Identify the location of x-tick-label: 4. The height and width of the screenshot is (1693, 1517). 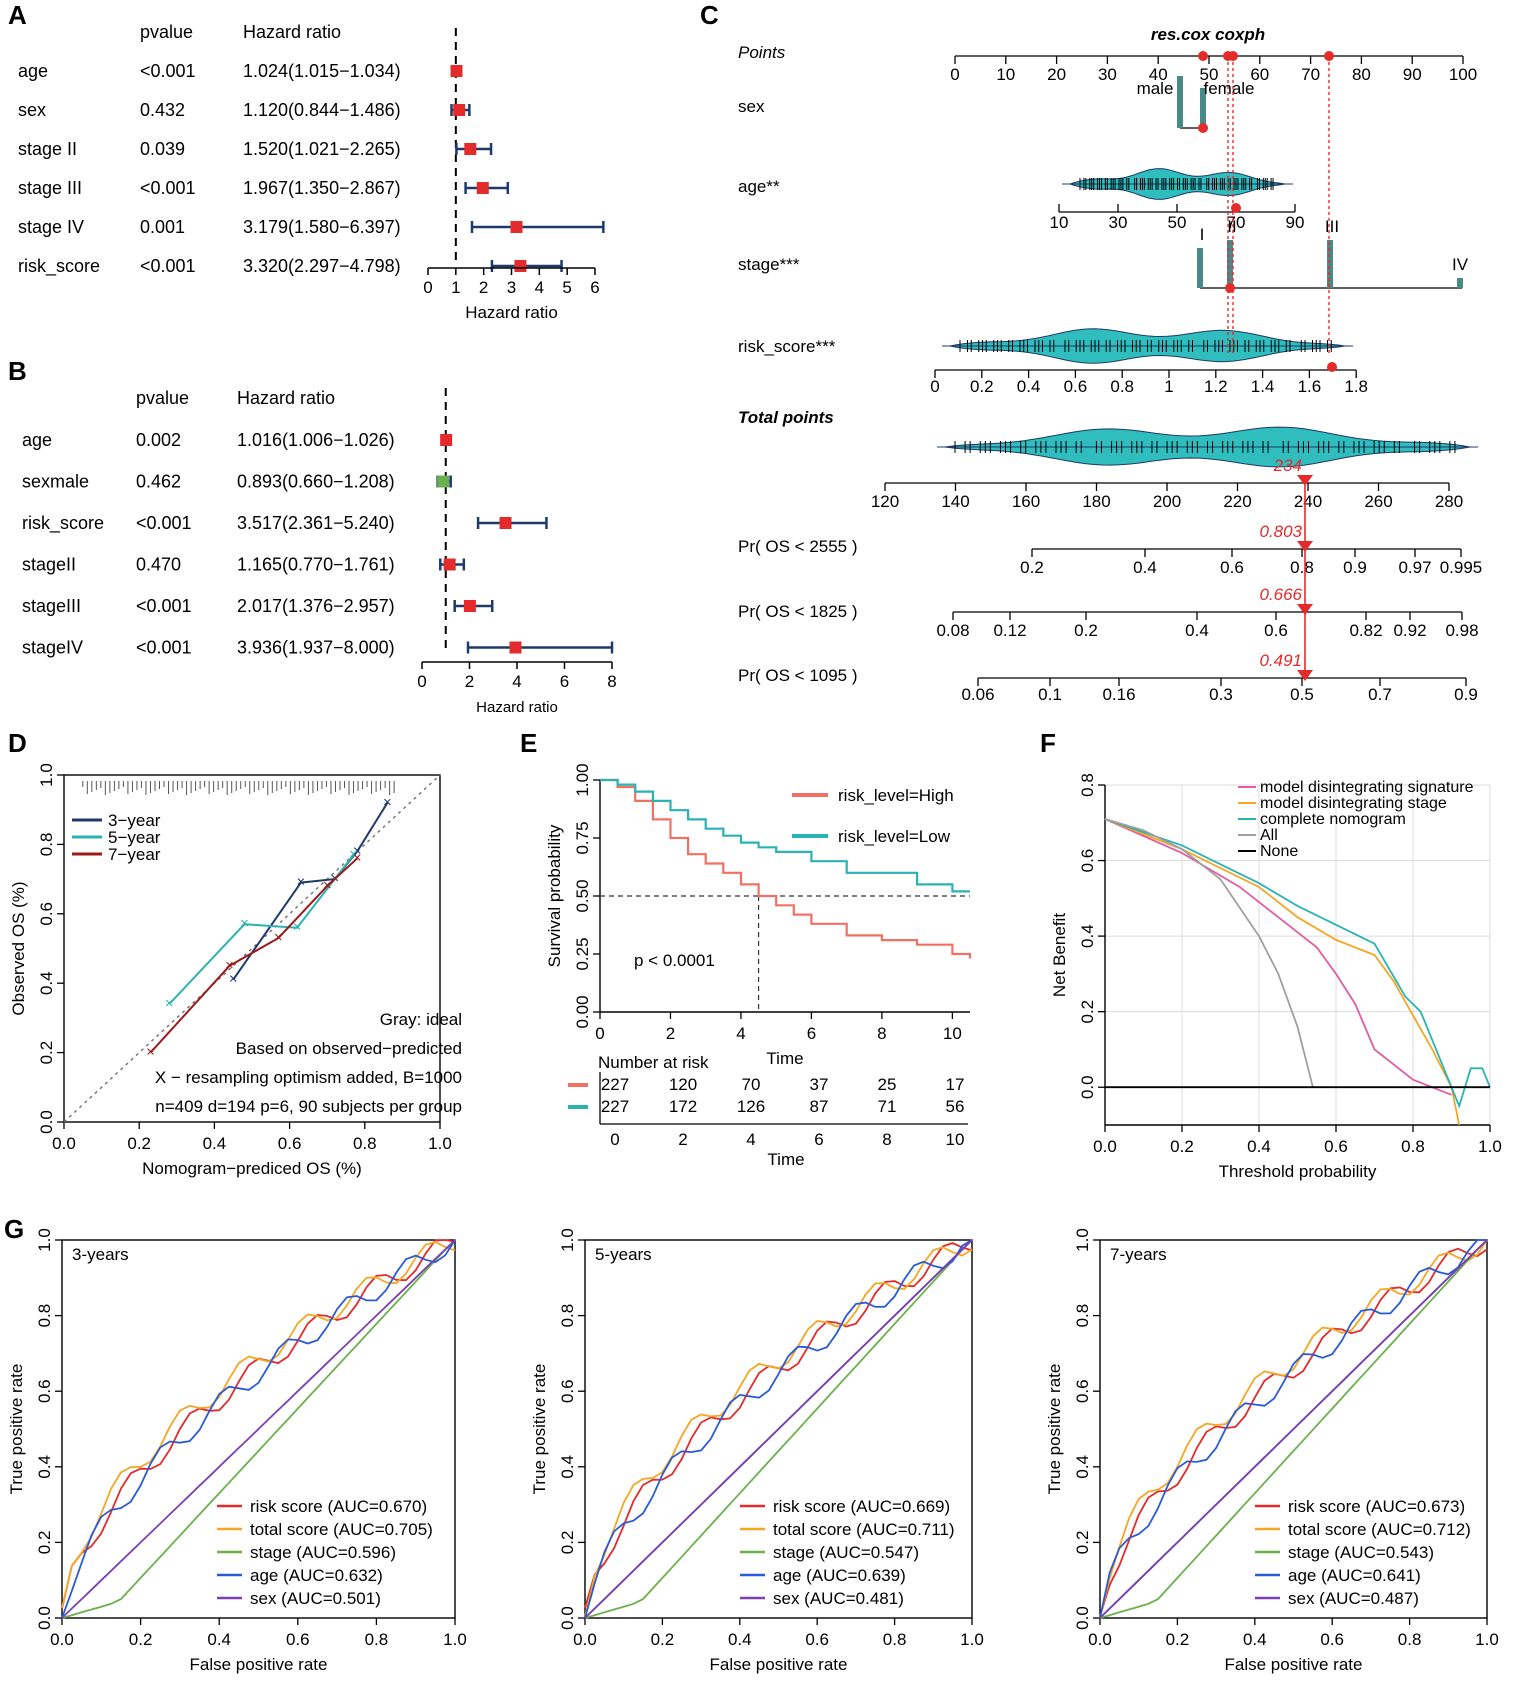
(516, 681).